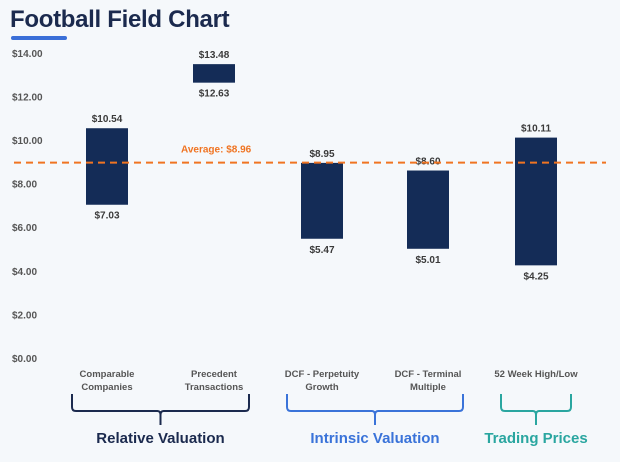 This screenshot has width=620, height=462. Describe the element at coordinates (24, 359) in the screenshot. I see `y-tick-label: $0.00` at that location.